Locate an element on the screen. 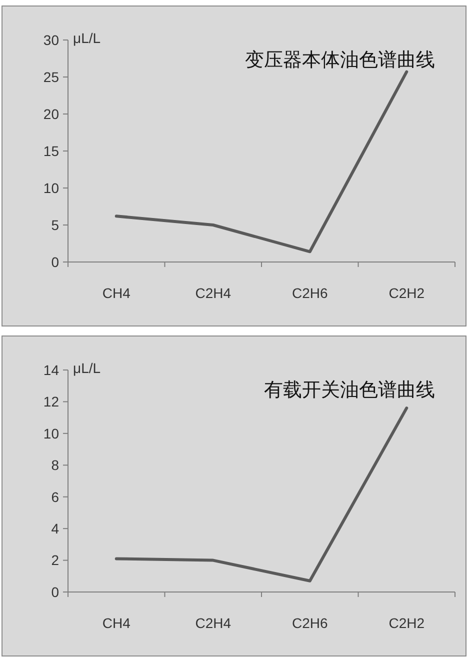 The width and height of the screenshot is (470, 666). y-tick-label: 2 is located at coordinates (55, 560).